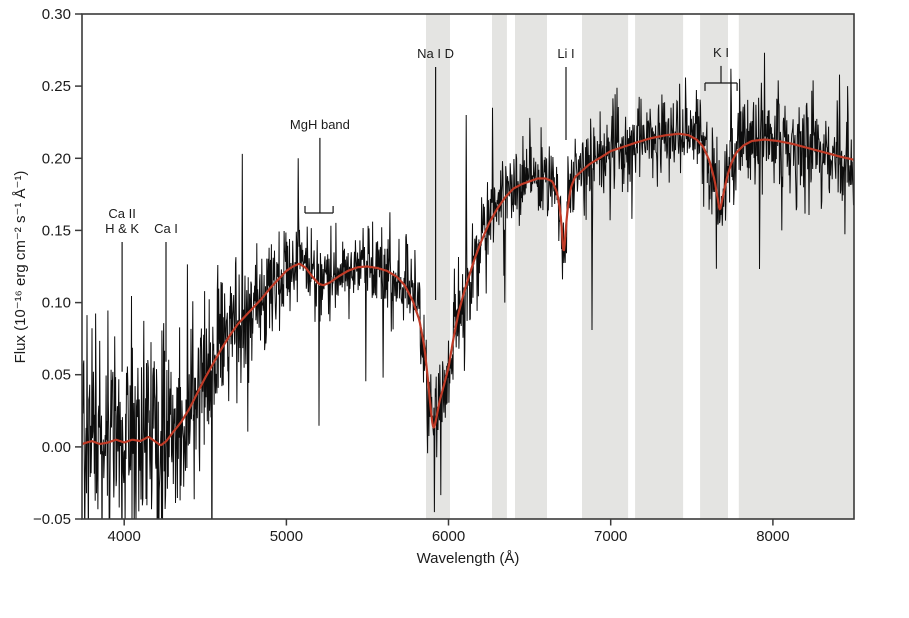  What do you see at coordinates (124, 536) in the screenshot?
I see `x-tick-label: 4000` at bounding box center [124, 536].